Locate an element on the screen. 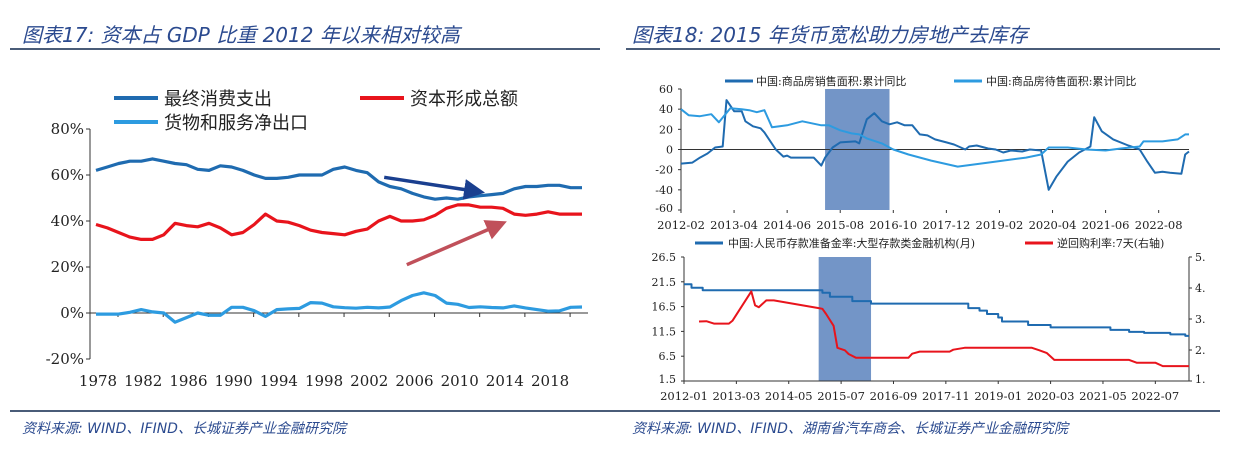  x-tick-label: 1990 is located at coordinates (234, 381).